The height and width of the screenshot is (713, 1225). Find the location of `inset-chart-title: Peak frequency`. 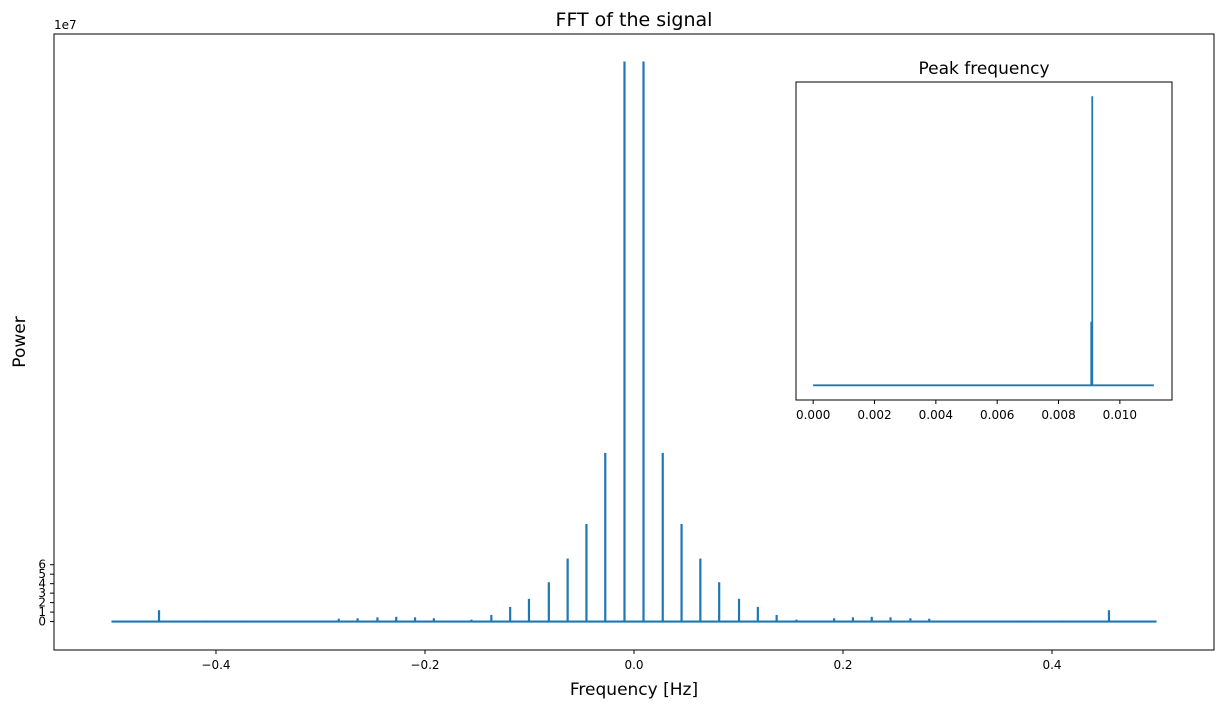

inset-chart-title: Peak frequency is located at coordinates (983, 69).